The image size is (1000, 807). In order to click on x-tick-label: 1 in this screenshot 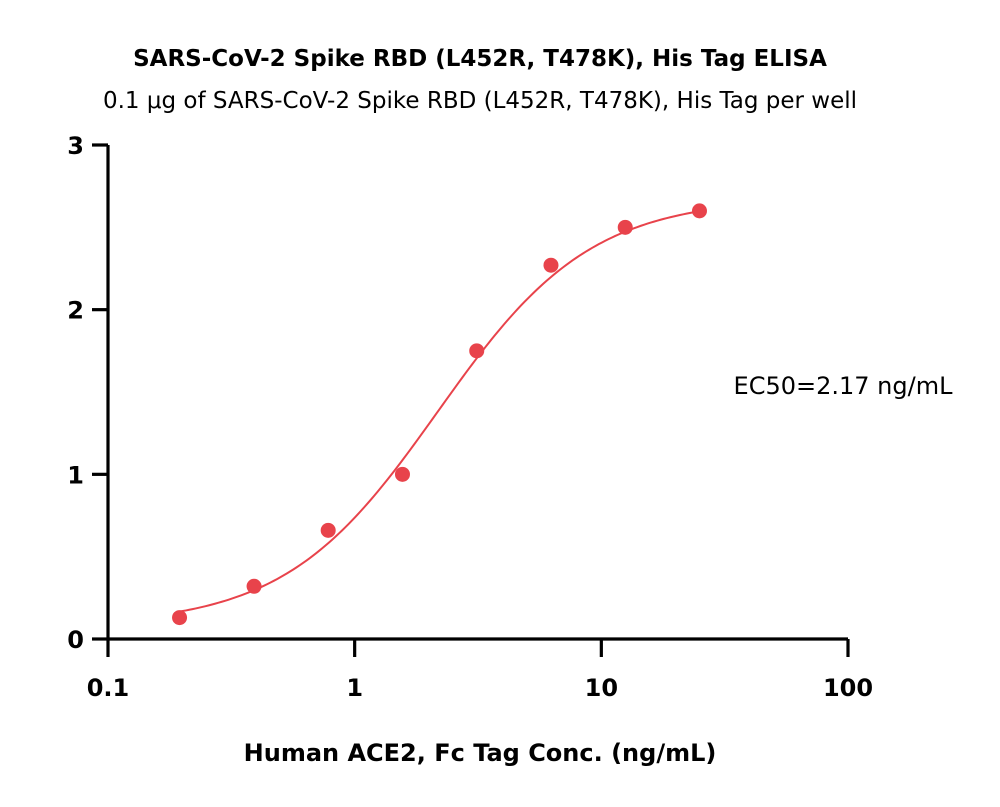, I will do `click(354, 688)`.